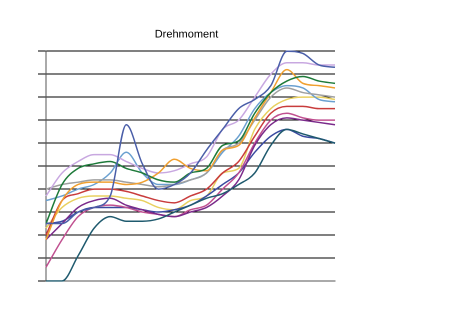 The image size is (453, 327). What do you see at coordinates (186, 34) in the screenshot?
I see `chart-title: Drehmoment` at bounding box center [186, 34].